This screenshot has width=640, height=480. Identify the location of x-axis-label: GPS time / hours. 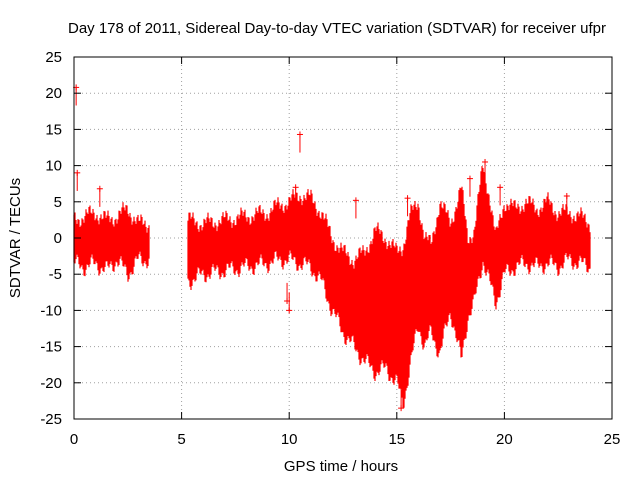
(341, 466).